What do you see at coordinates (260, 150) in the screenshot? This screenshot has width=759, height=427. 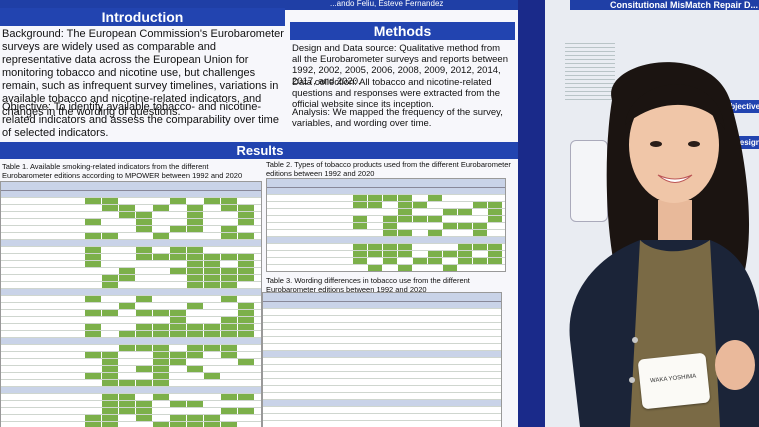 I see `results-heading: Results` at bounding box center [260, 150].